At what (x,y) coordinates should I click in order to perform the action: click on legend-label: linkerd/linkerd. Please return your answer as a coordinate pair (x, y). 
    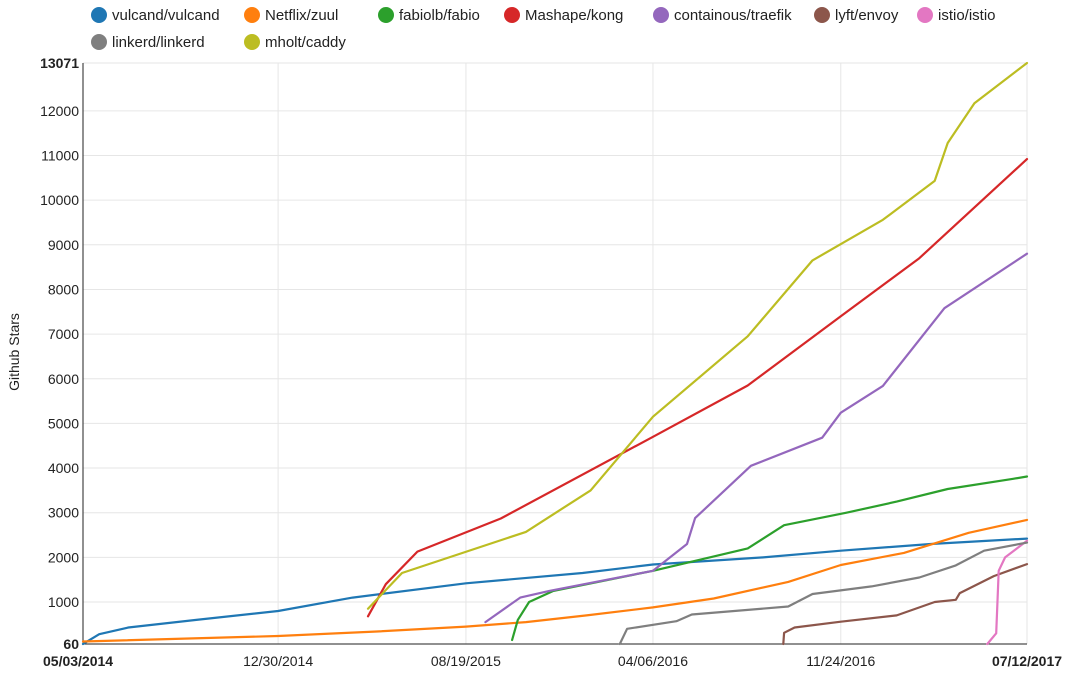
    Looking at the image, I should click on (158, 42).